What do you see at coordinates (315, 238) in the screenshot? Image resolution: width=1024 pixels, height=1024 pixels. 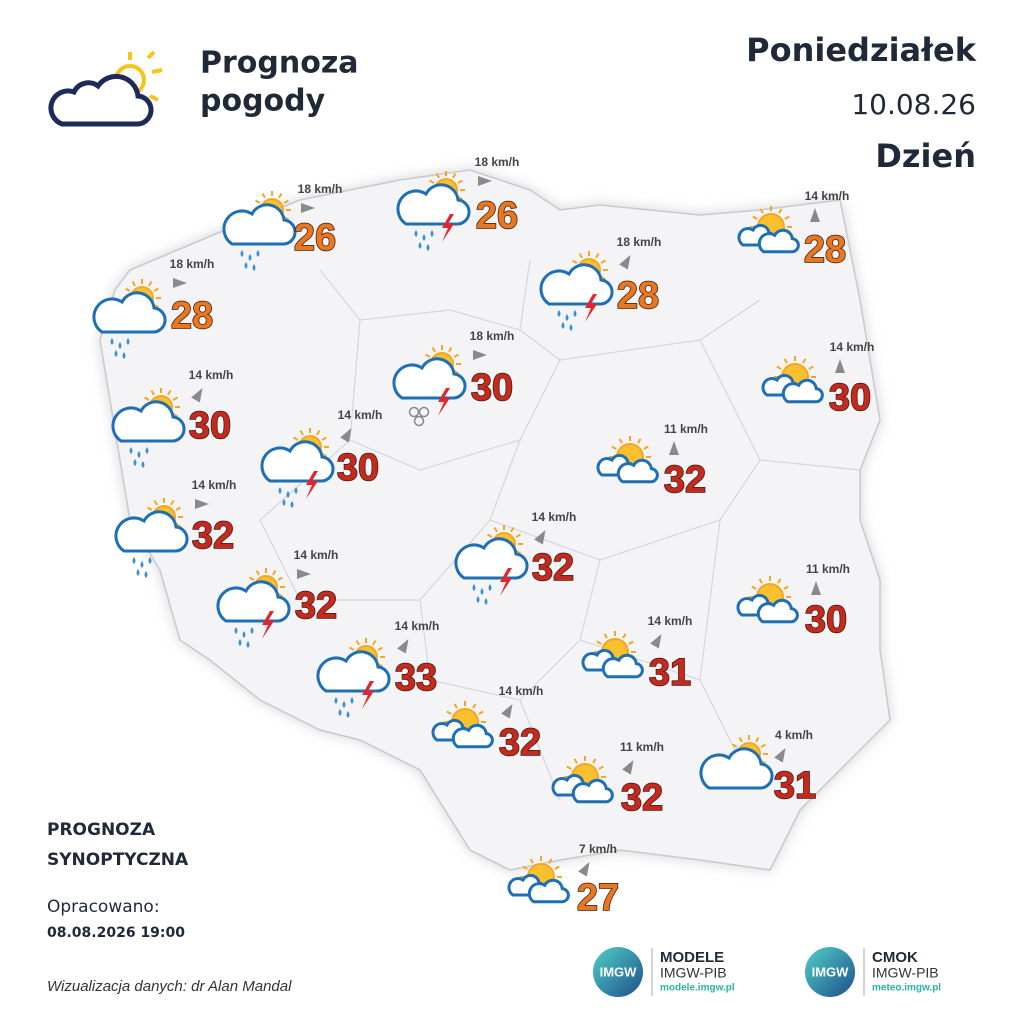 I see `temperature: 26` at bounding box center [315, 238].